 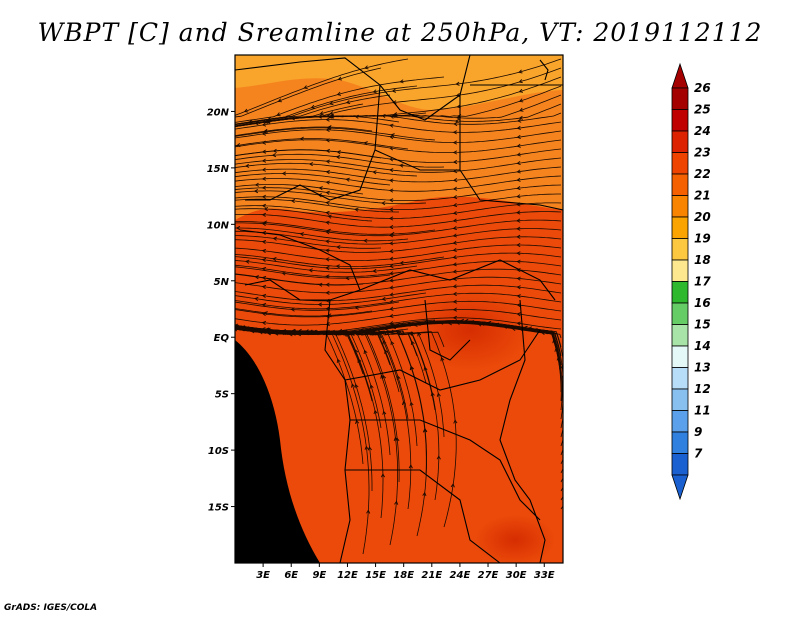 I want to click on colorbar: 26 25 24 23 22 21 20 19 18 17 16 15 14 13 12 11 9 7, so click(x=691, y=281).